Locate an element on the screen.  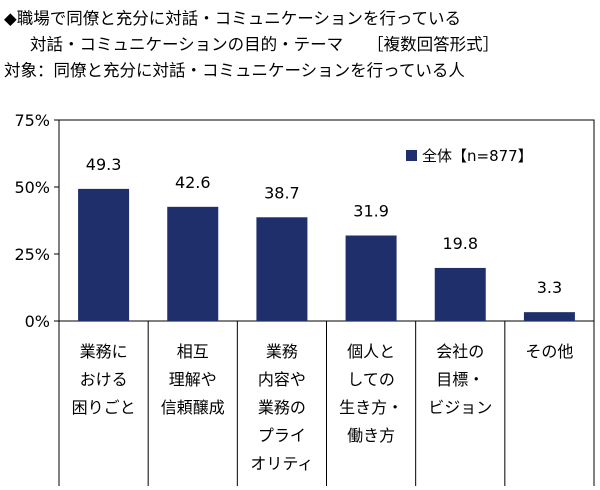
category-label: 個人と is located at coordinates (371, 351).